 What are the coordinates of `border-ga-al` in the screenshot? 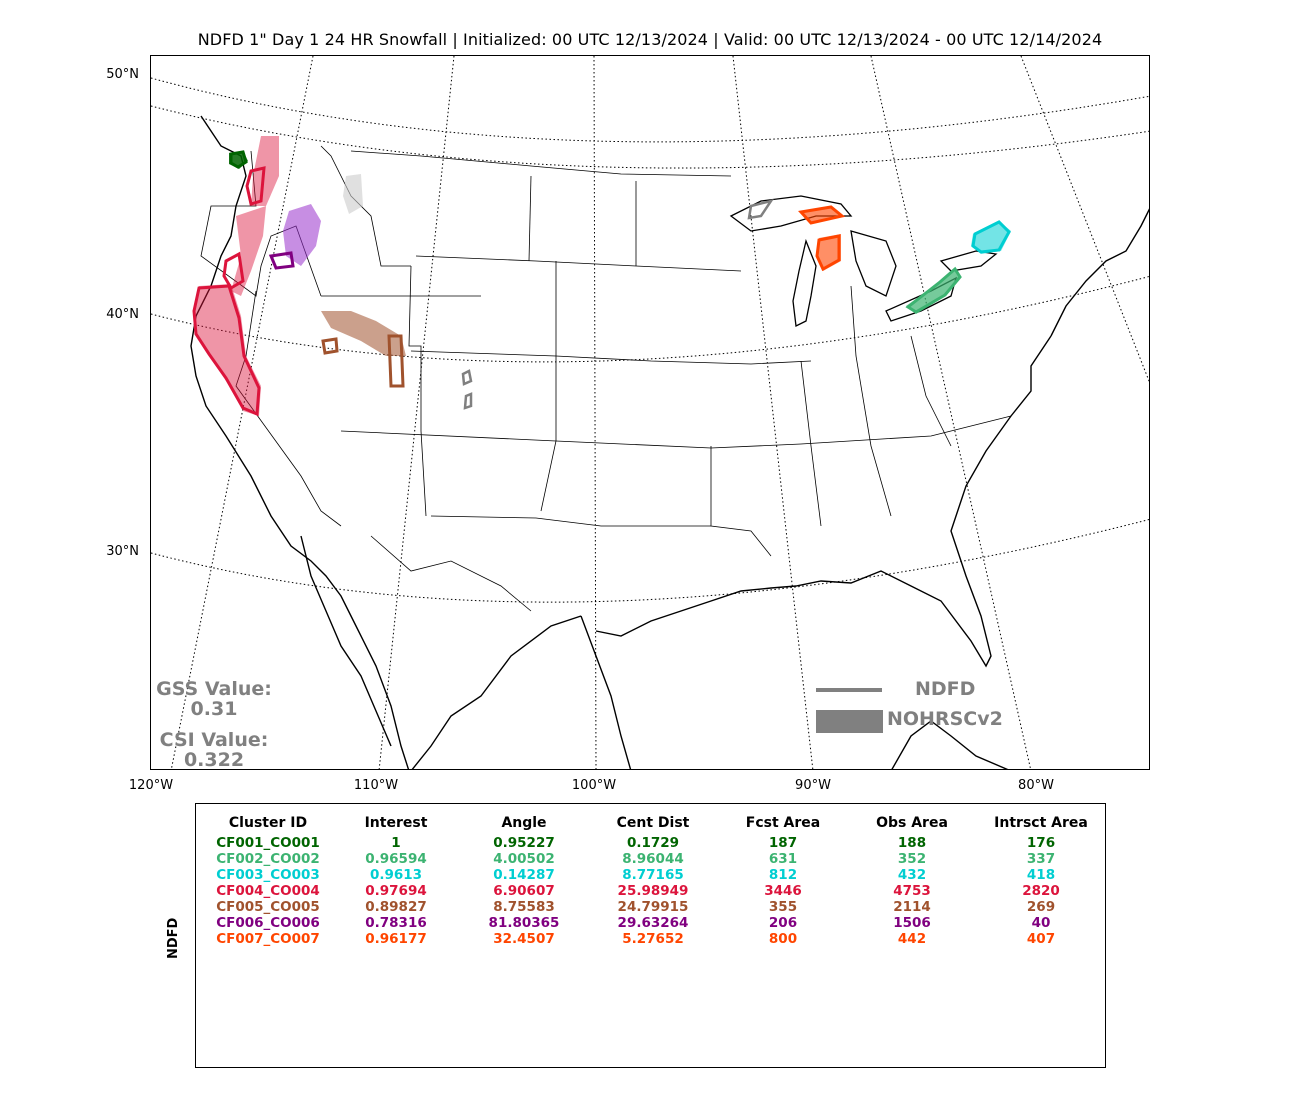 It's located at (871, 401).